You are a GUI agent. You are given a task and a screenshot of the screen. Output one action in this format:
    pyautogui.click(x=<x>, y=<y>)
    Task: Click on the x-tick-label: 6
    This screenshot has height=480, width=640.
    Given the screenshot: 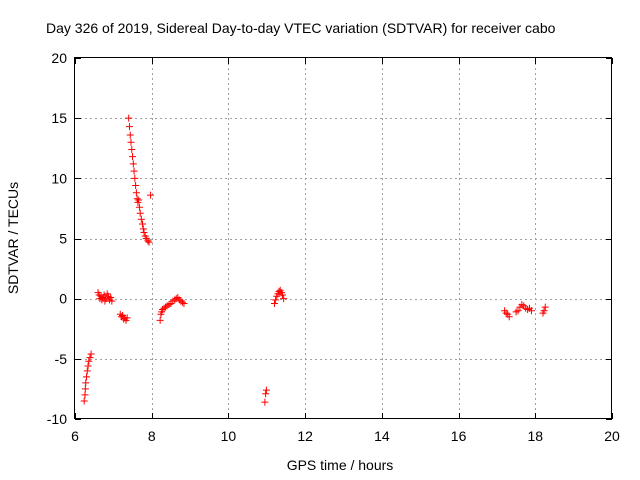 What is the action you would take?
    pyautogui.click(x=75, y=436)
    